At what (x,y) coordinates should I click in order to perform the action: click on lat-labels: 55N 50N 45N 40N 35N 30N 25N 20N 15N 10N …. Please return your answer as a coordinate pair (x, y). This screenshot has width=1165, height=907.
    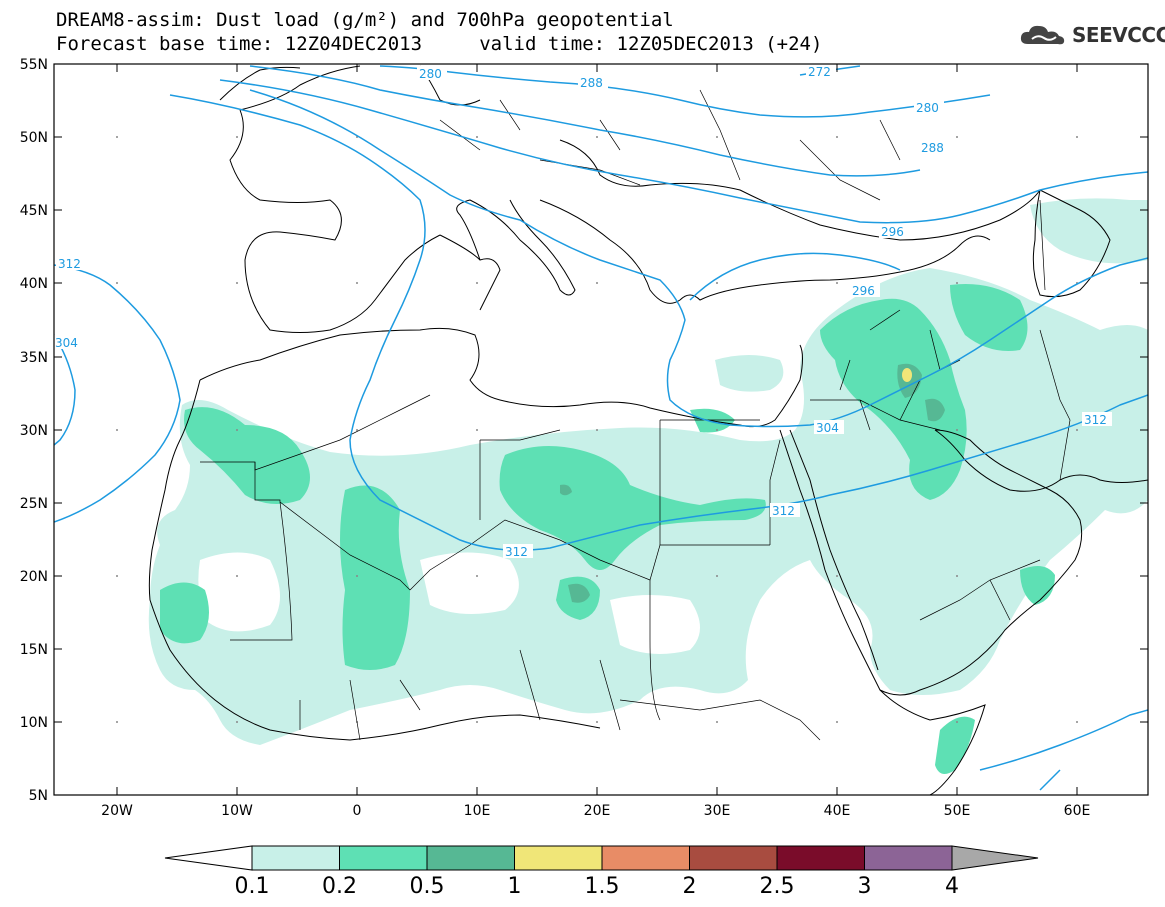
    Looking at the image, I should click on (34, 430).